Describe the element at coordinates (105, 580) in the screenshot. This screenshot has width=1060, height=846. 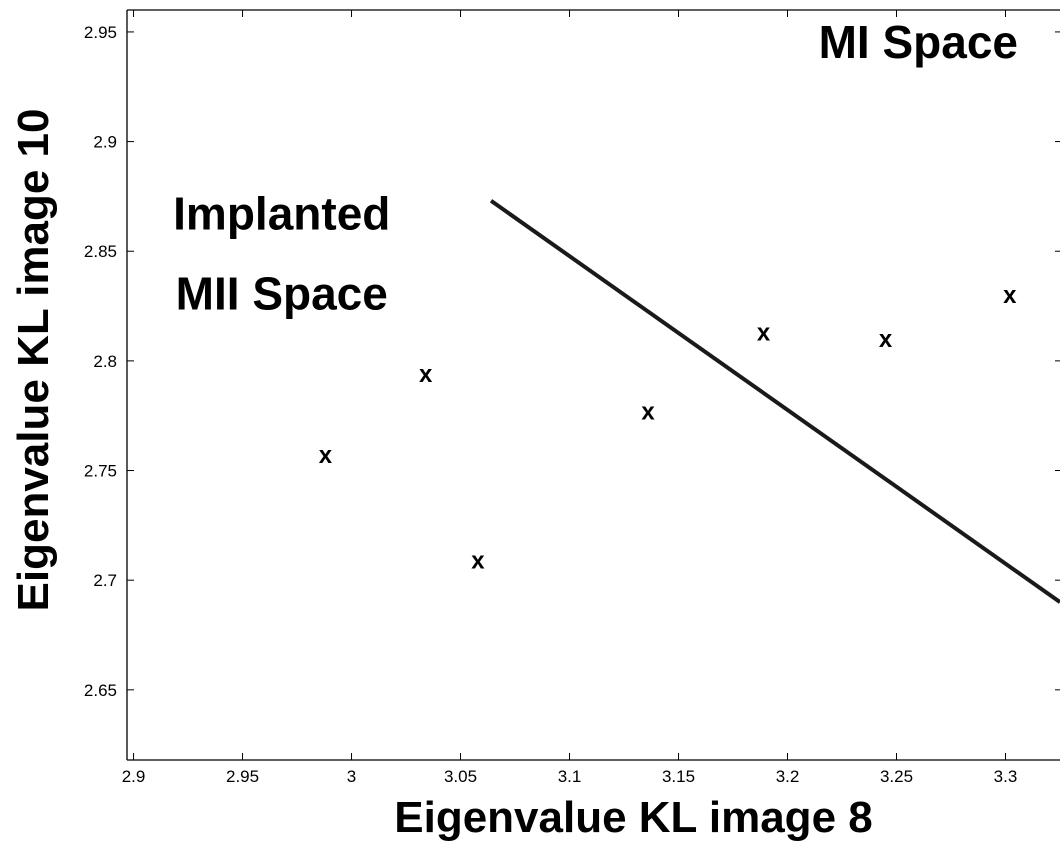
I see `y-tick-label: 2.7` at that location.